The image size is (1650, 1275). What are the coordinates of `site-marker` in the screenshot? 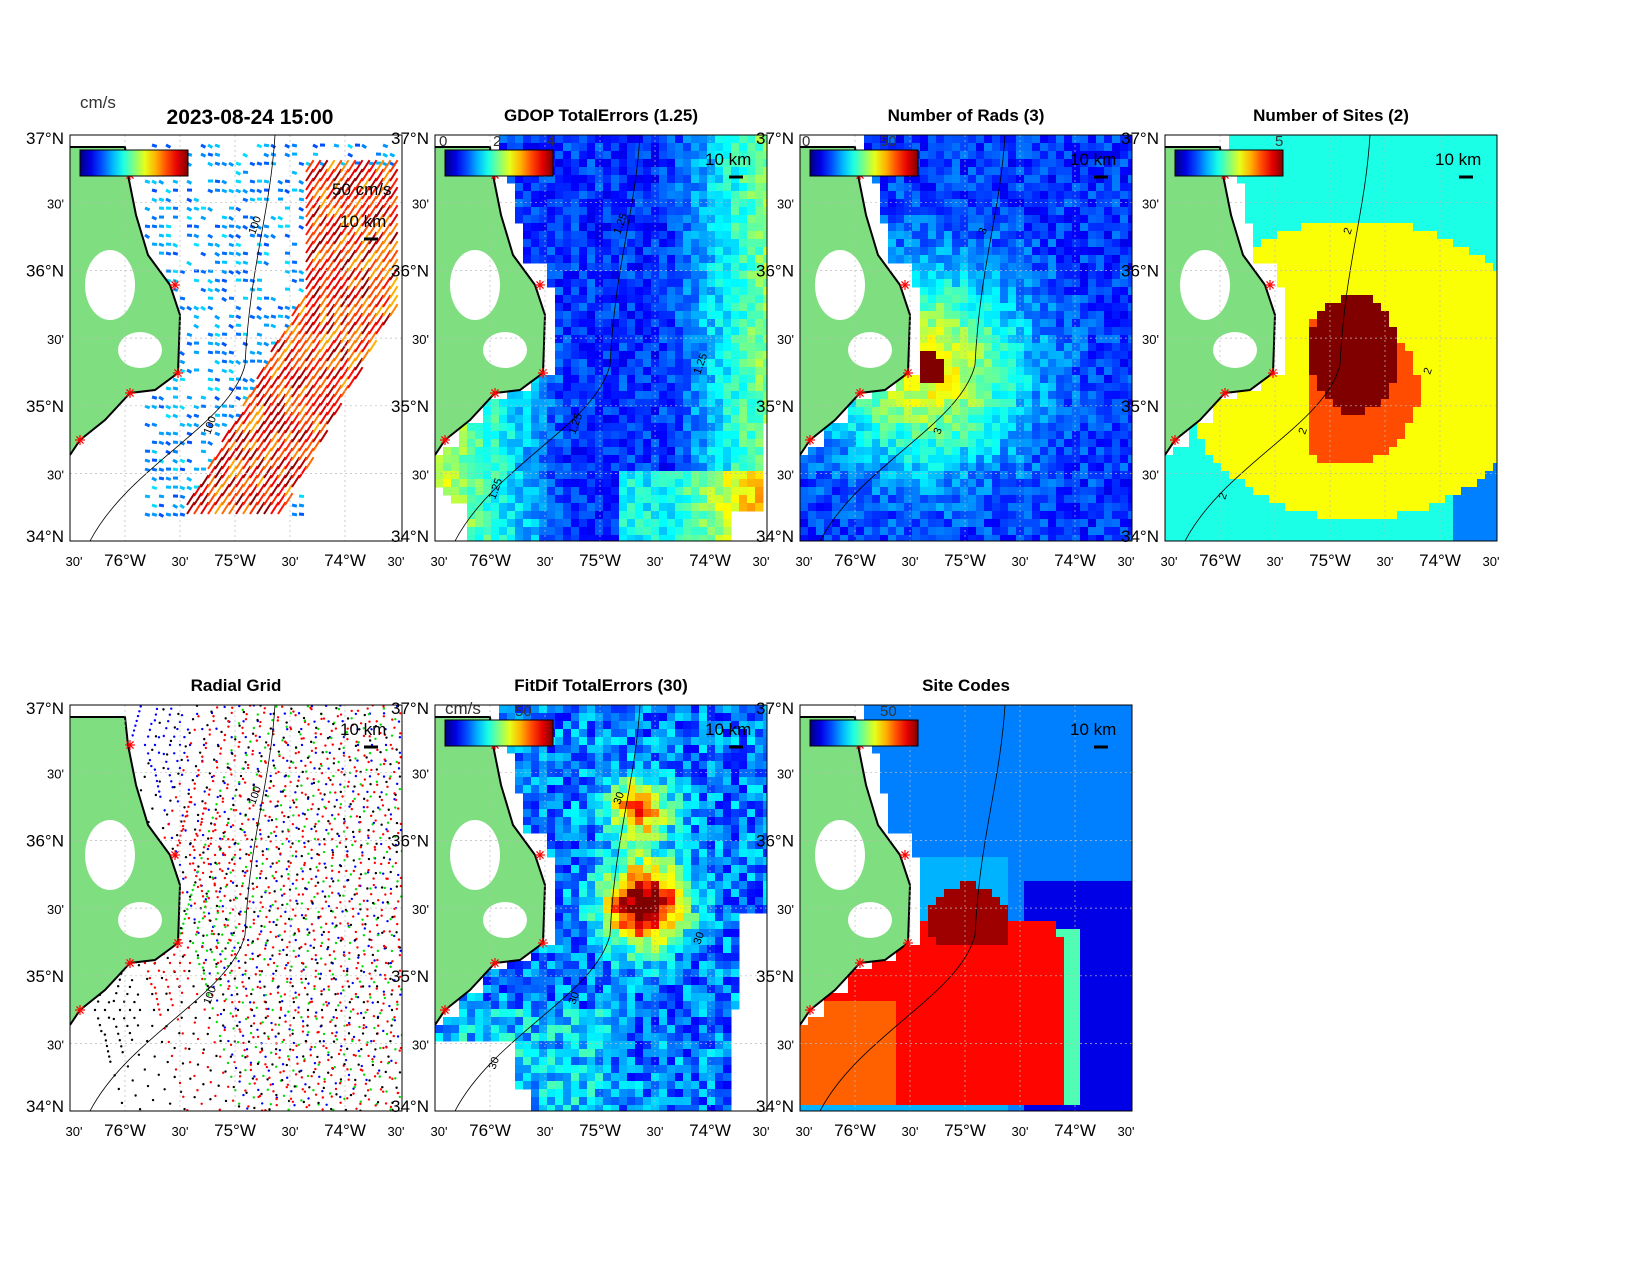 It's located at (540, 285).